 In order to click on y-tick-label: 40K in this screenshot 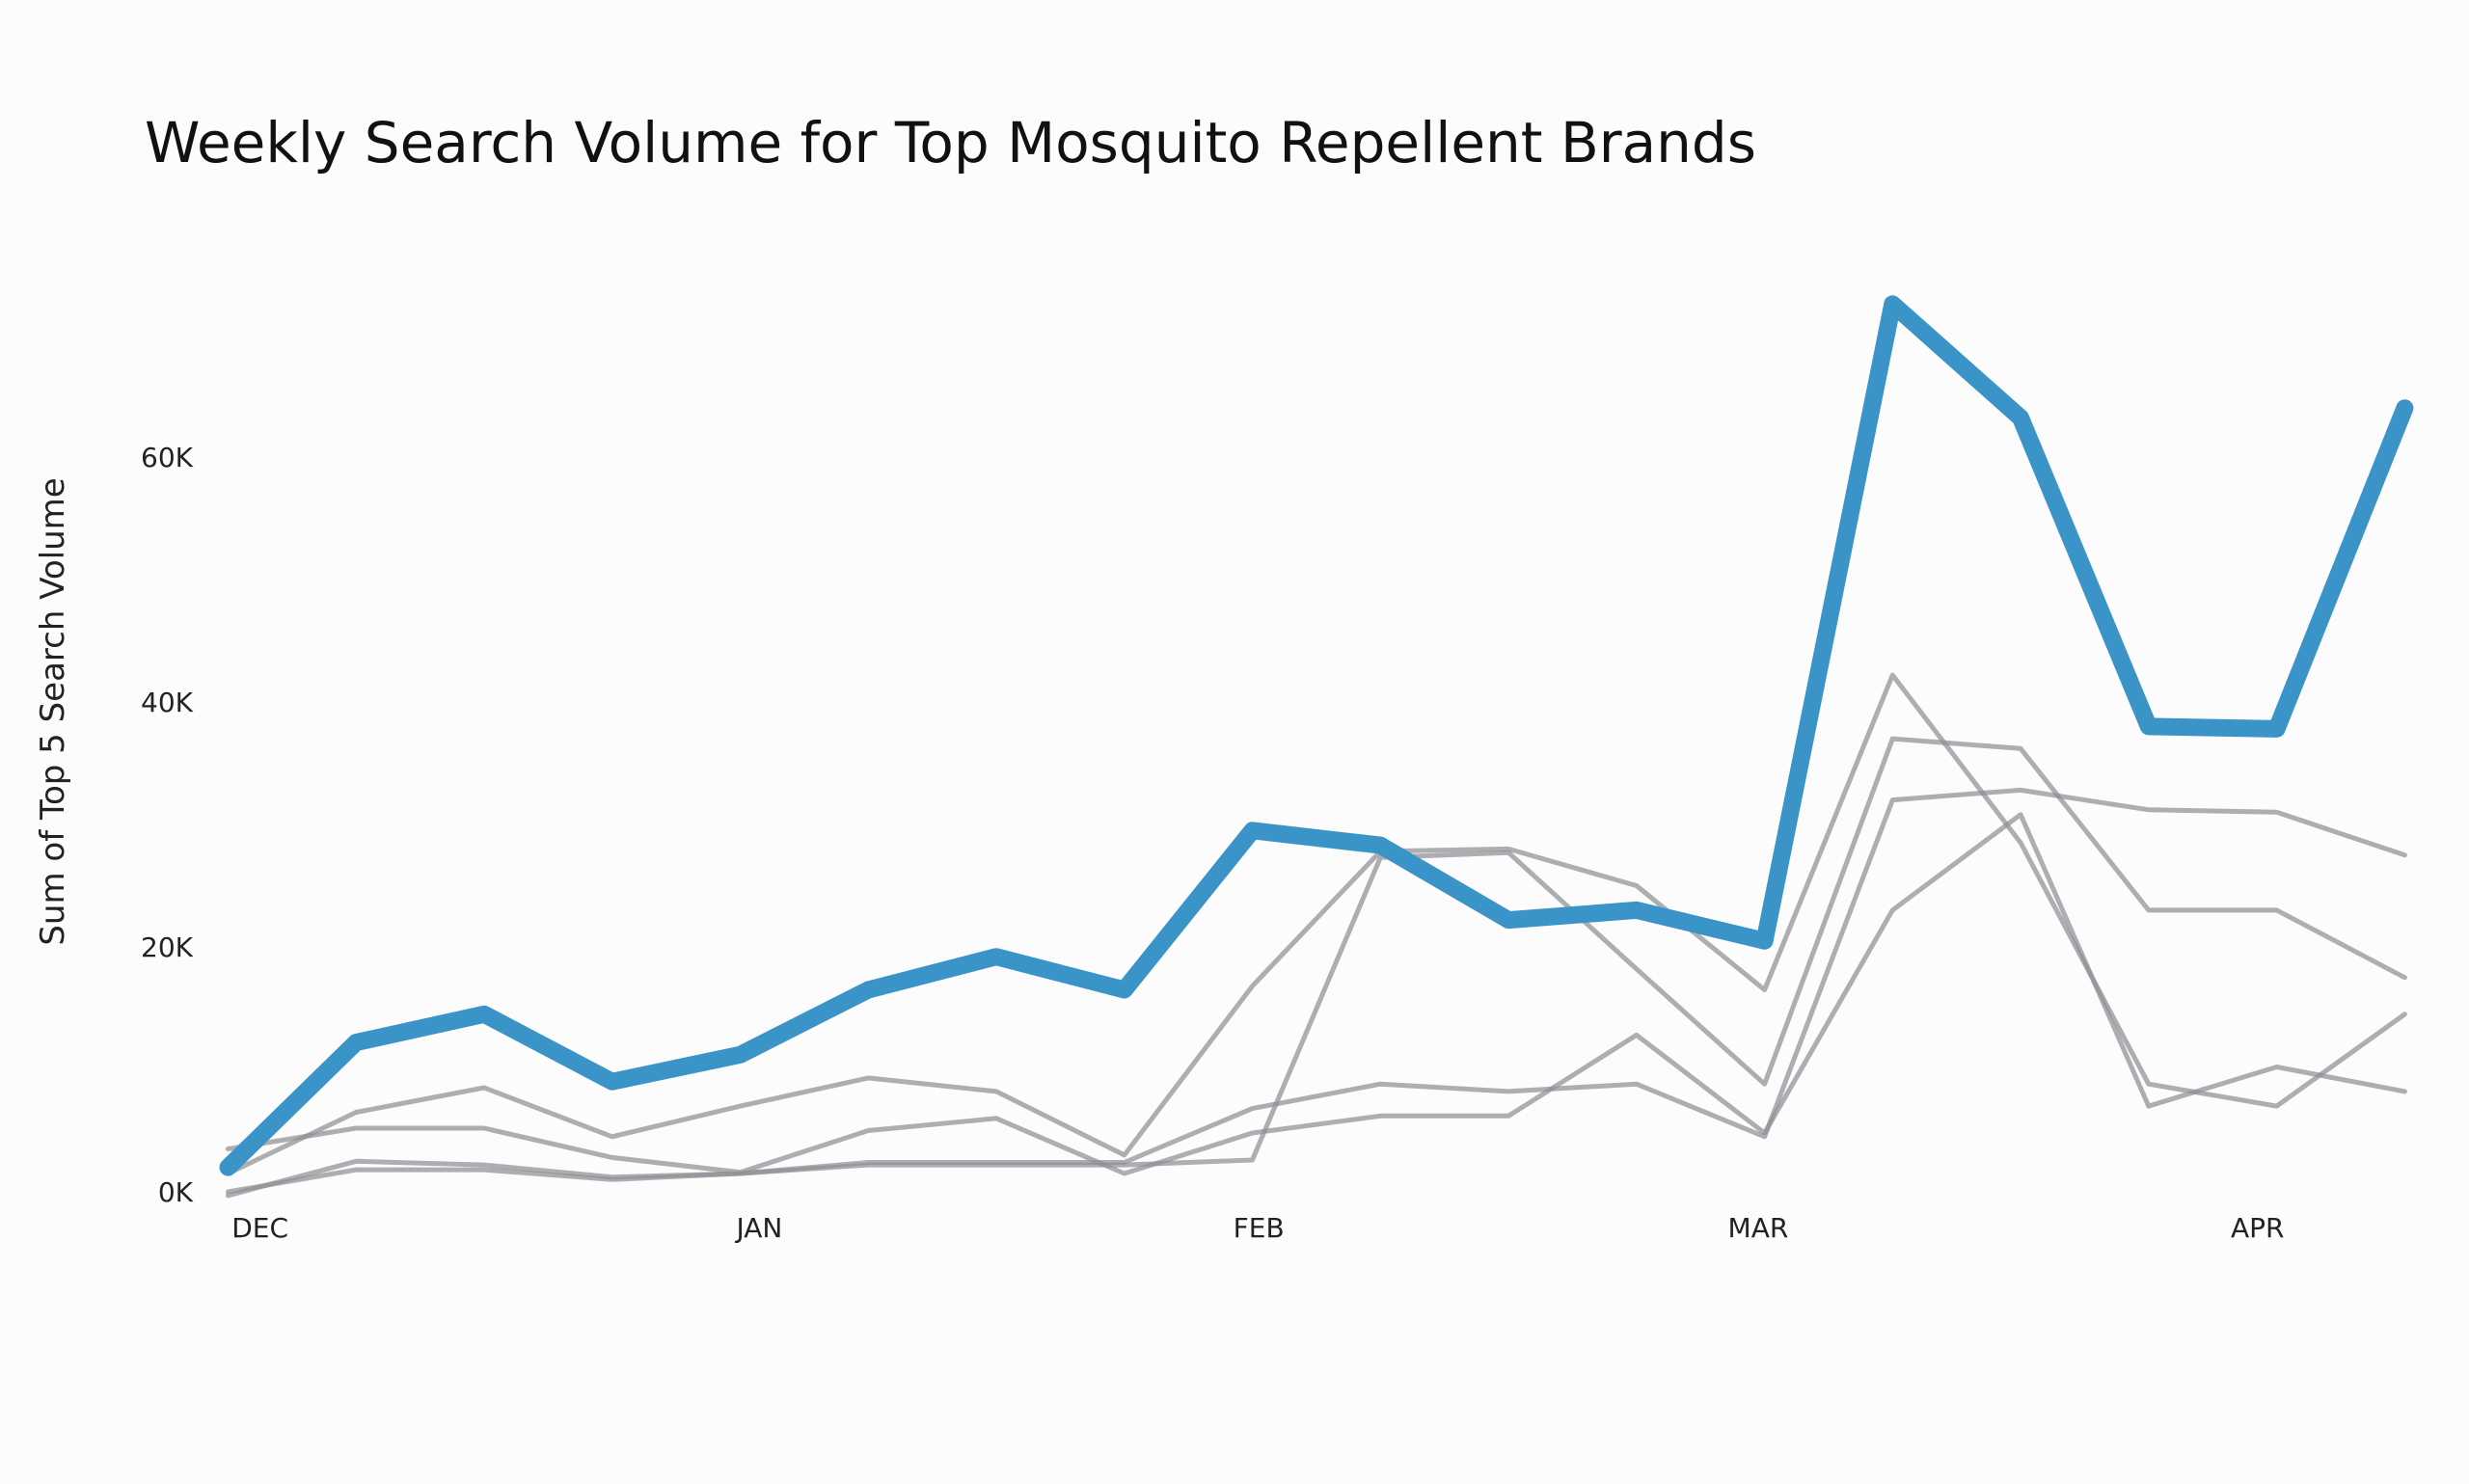, I will do `click(167, 702)`.